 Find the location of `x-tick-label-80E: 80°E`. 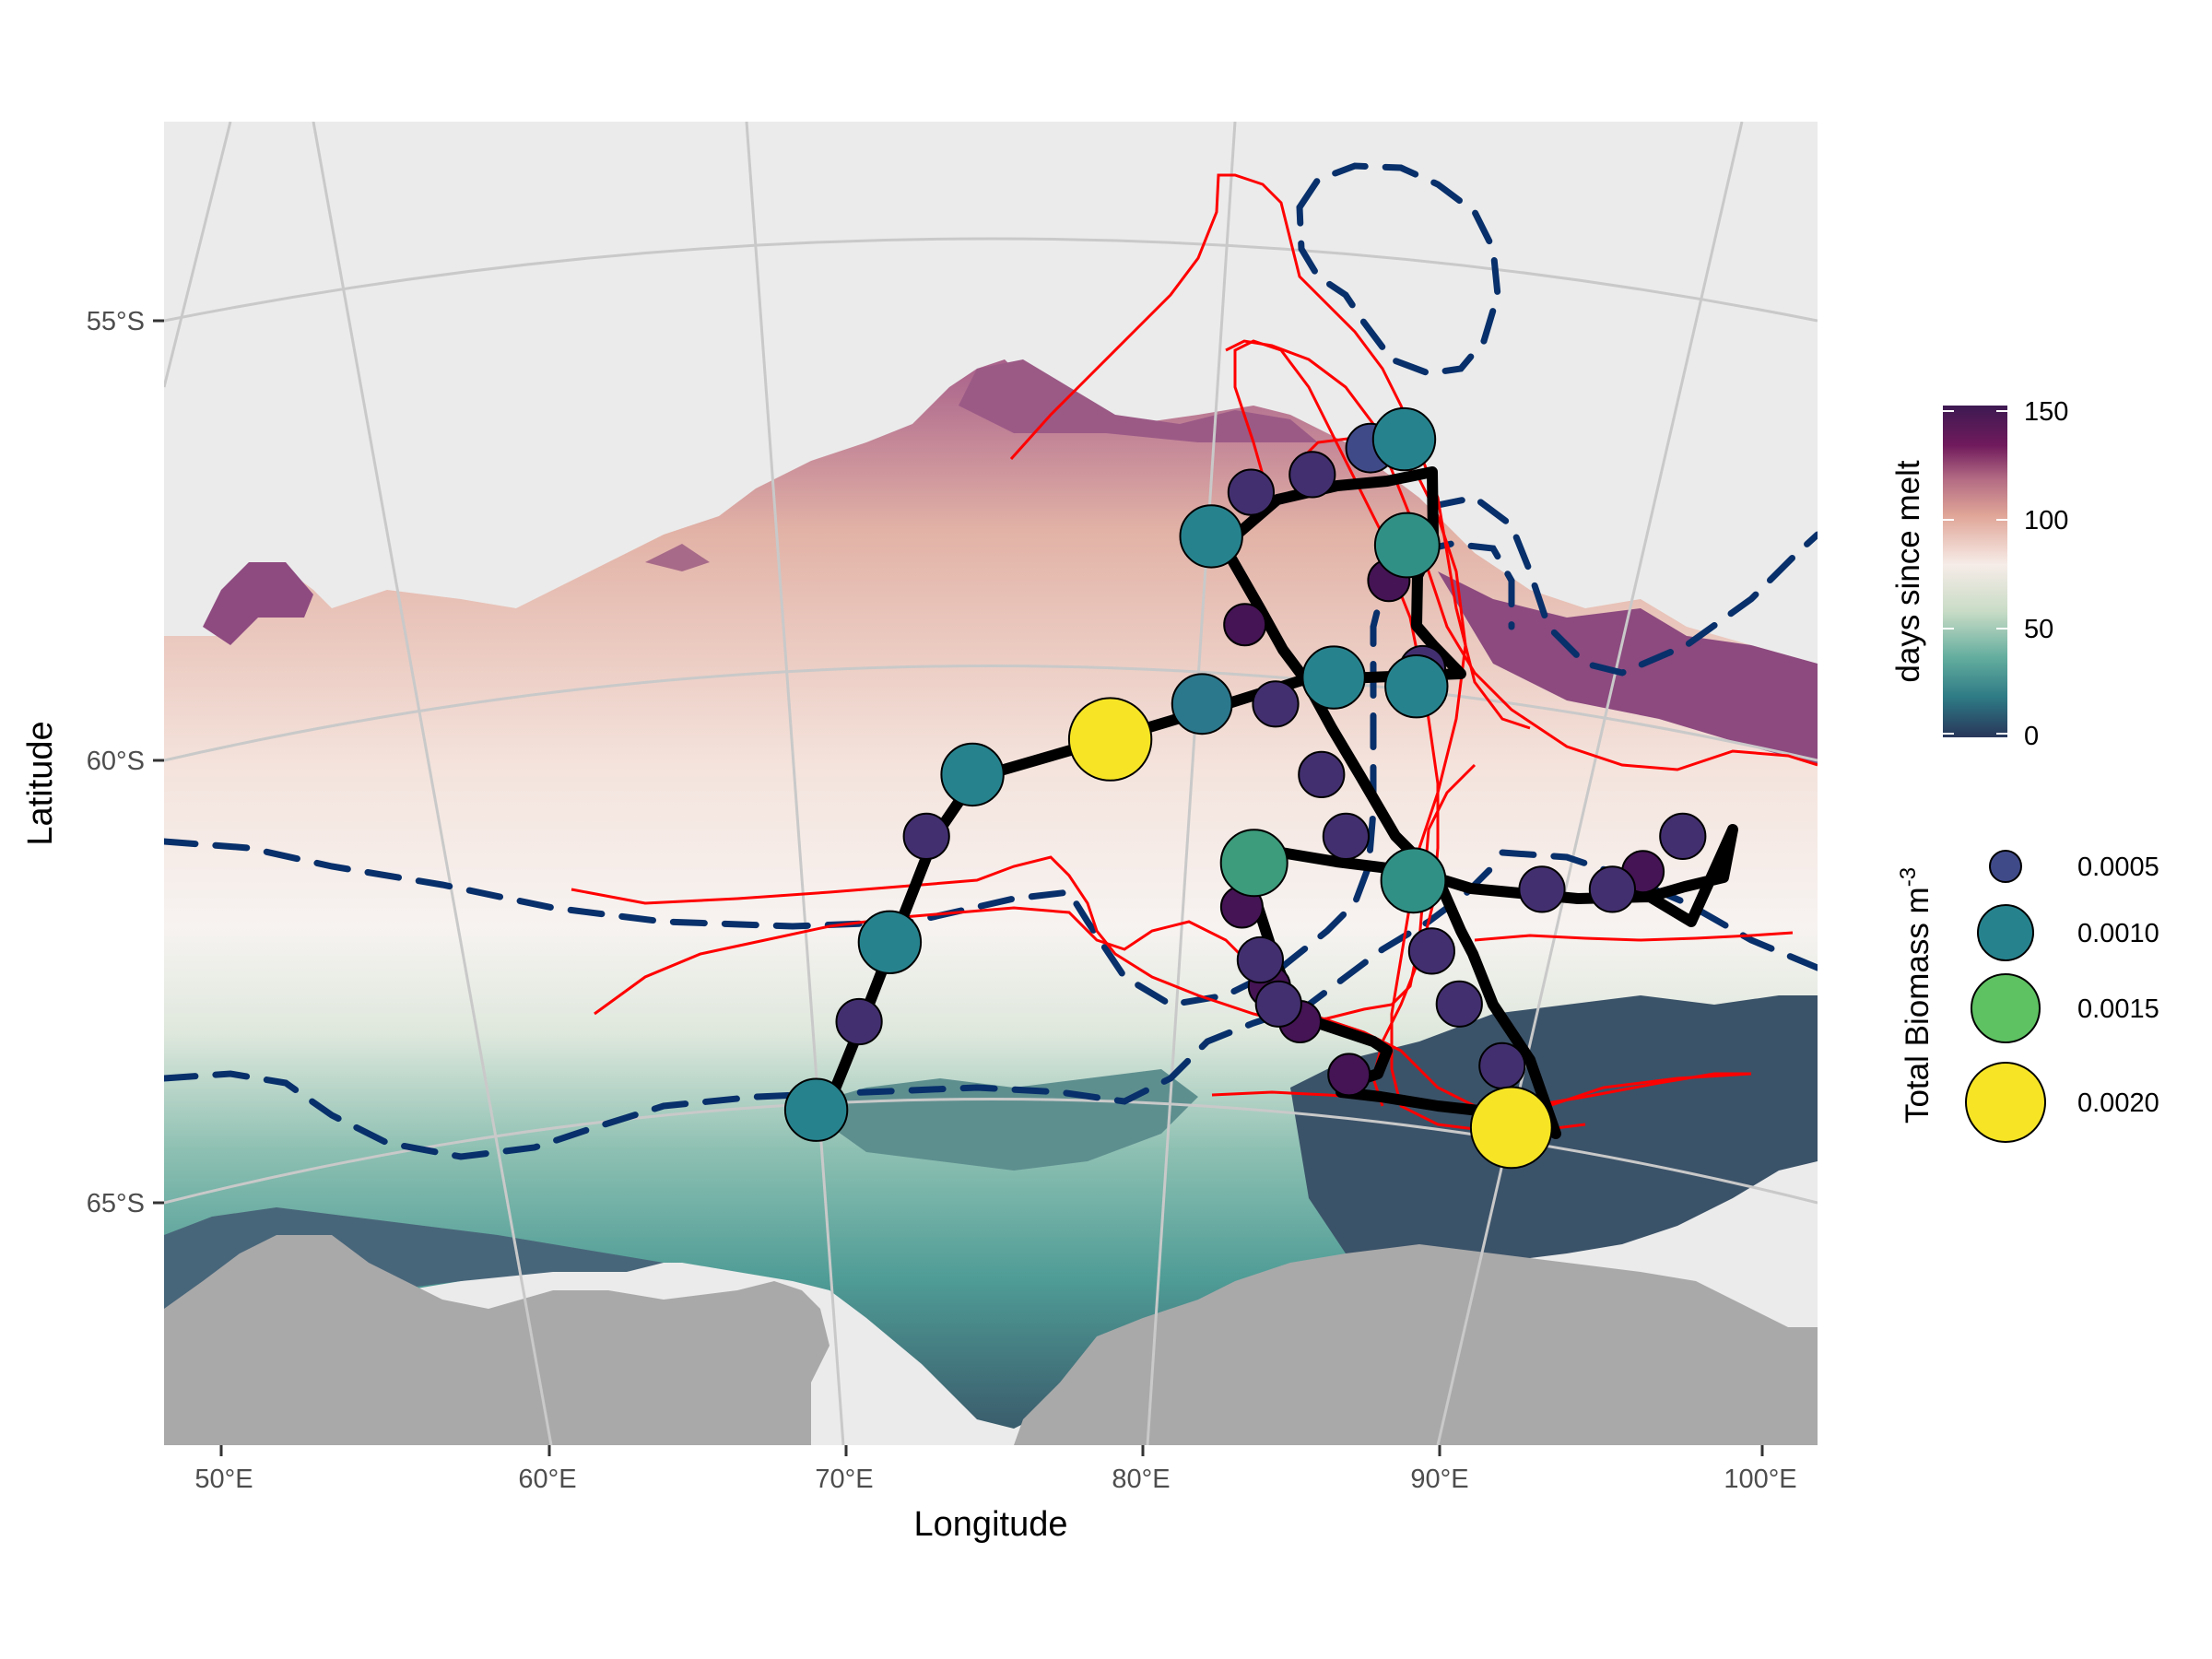

x-tick-label-80E: 80°E is located at coordinates (1141, 1479).